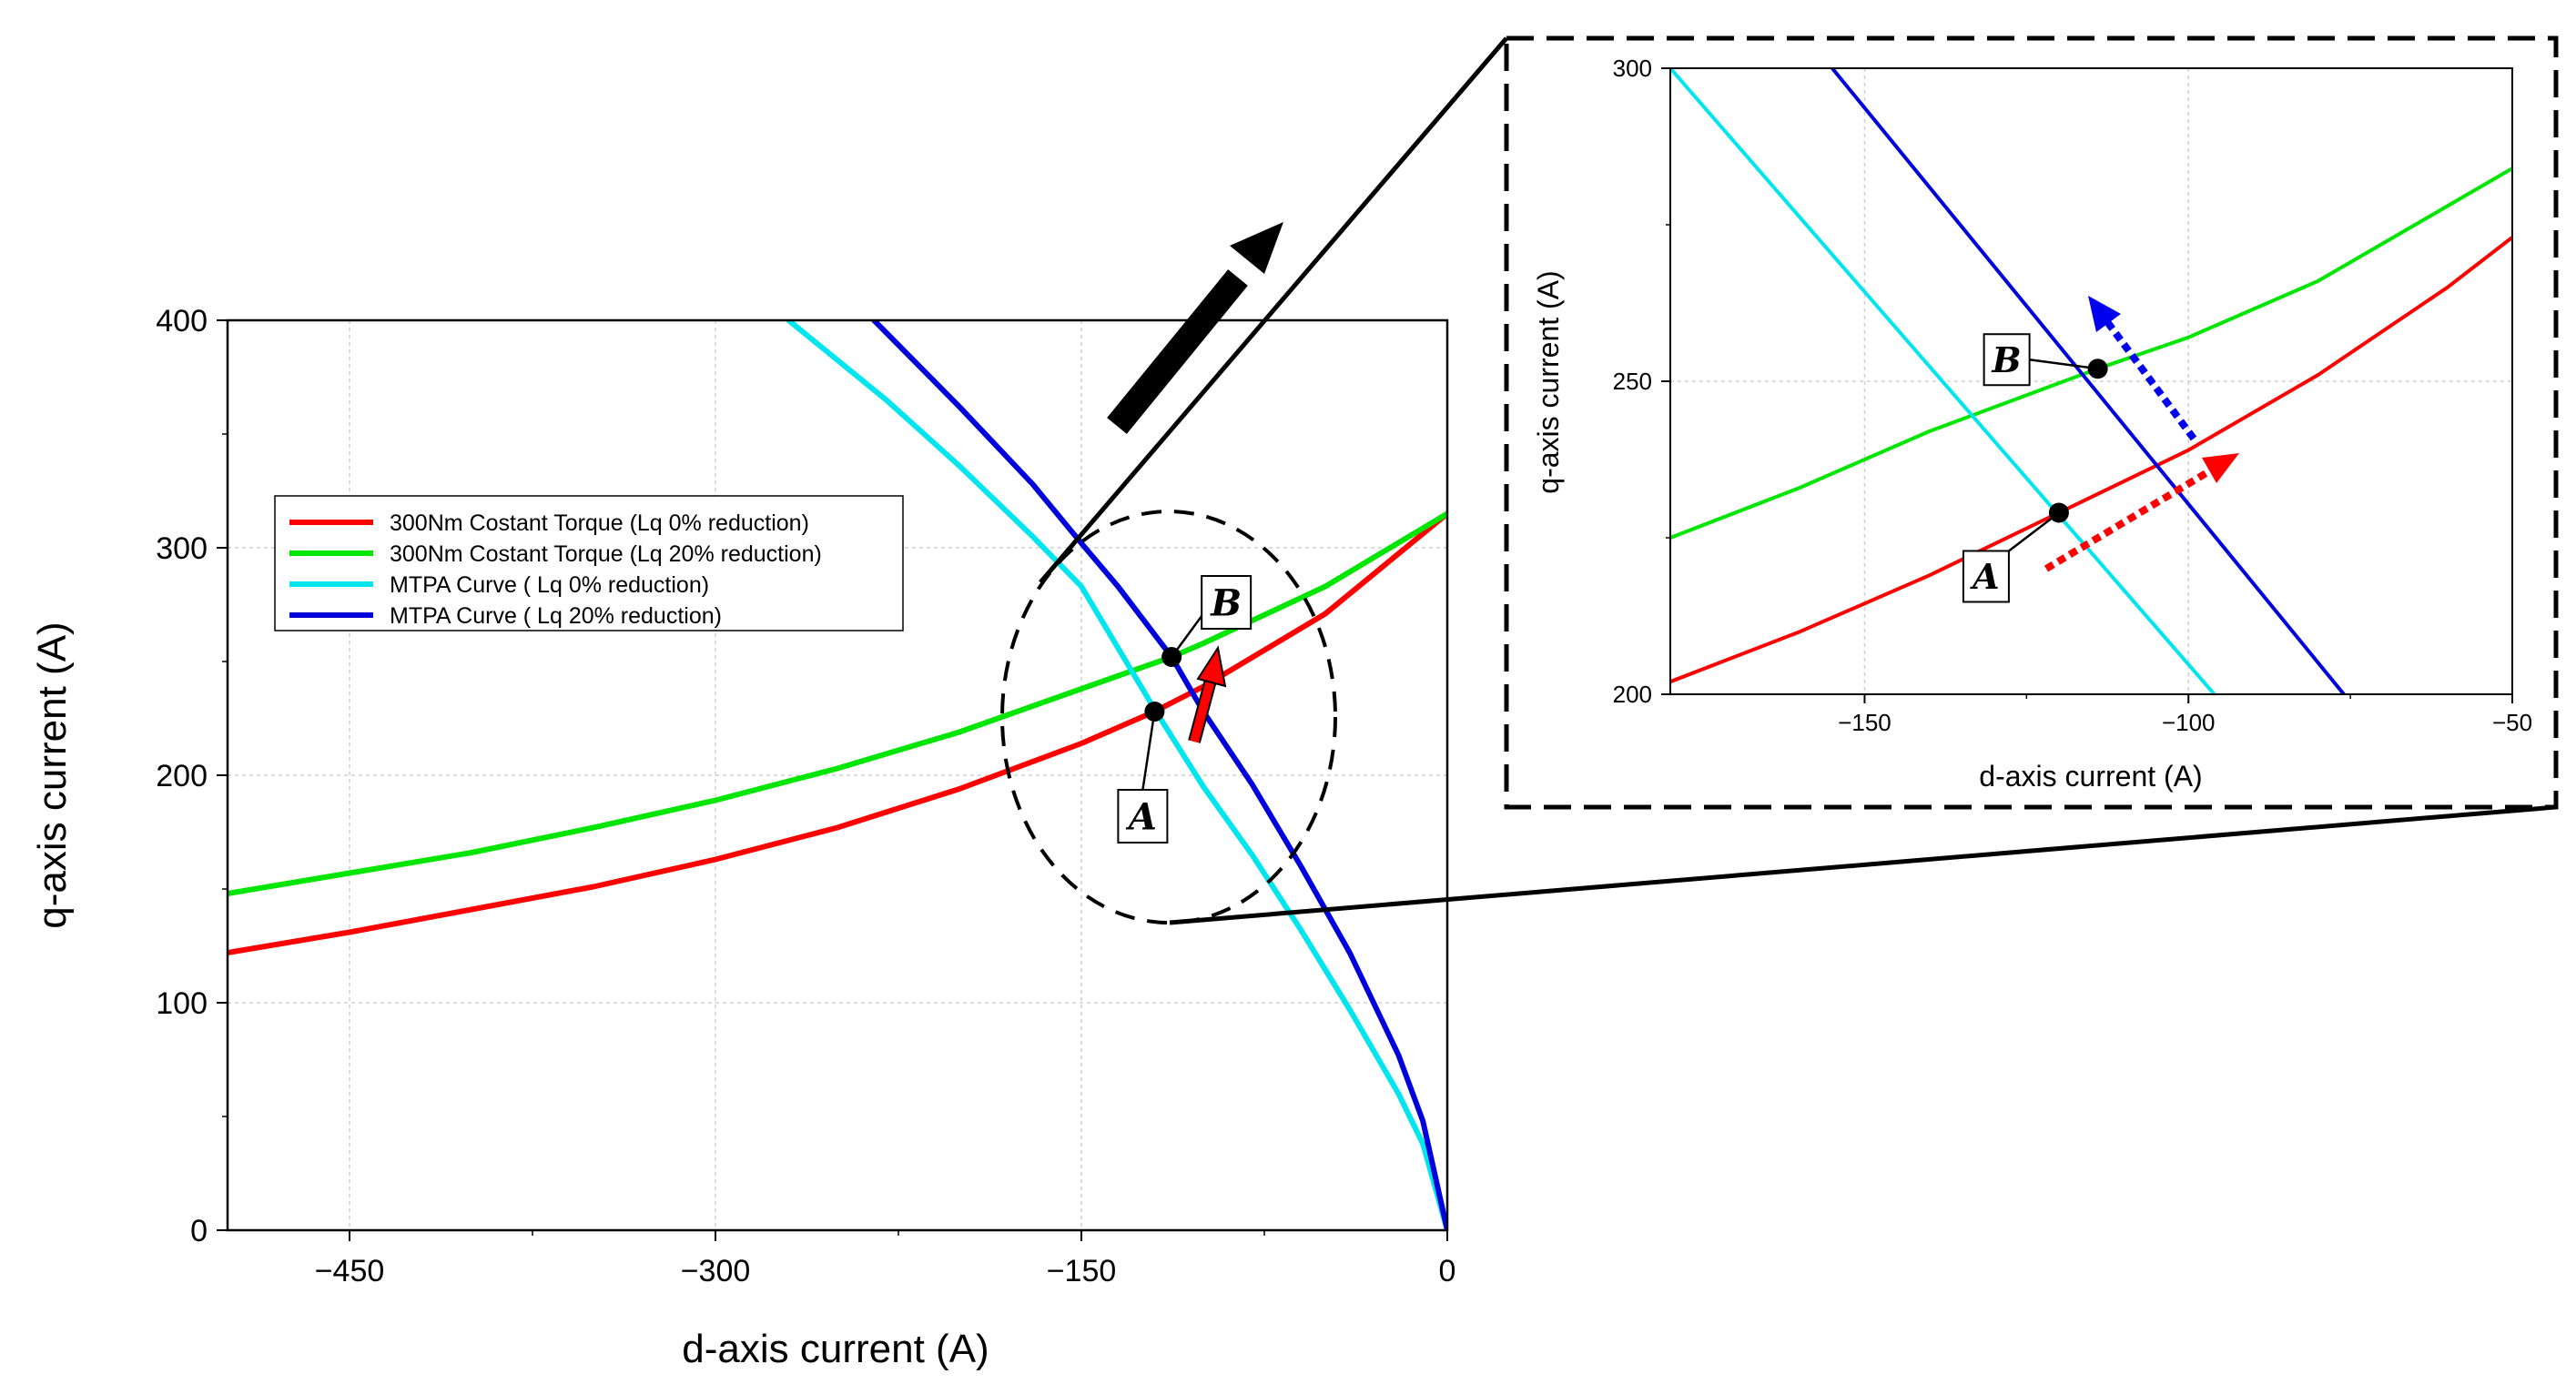 The image size is (2576, 1384). What do you see at coordinates (2512, 723) in the screenshot?
I see `x-tick-label: −50` at bounding box center [2512, 723].